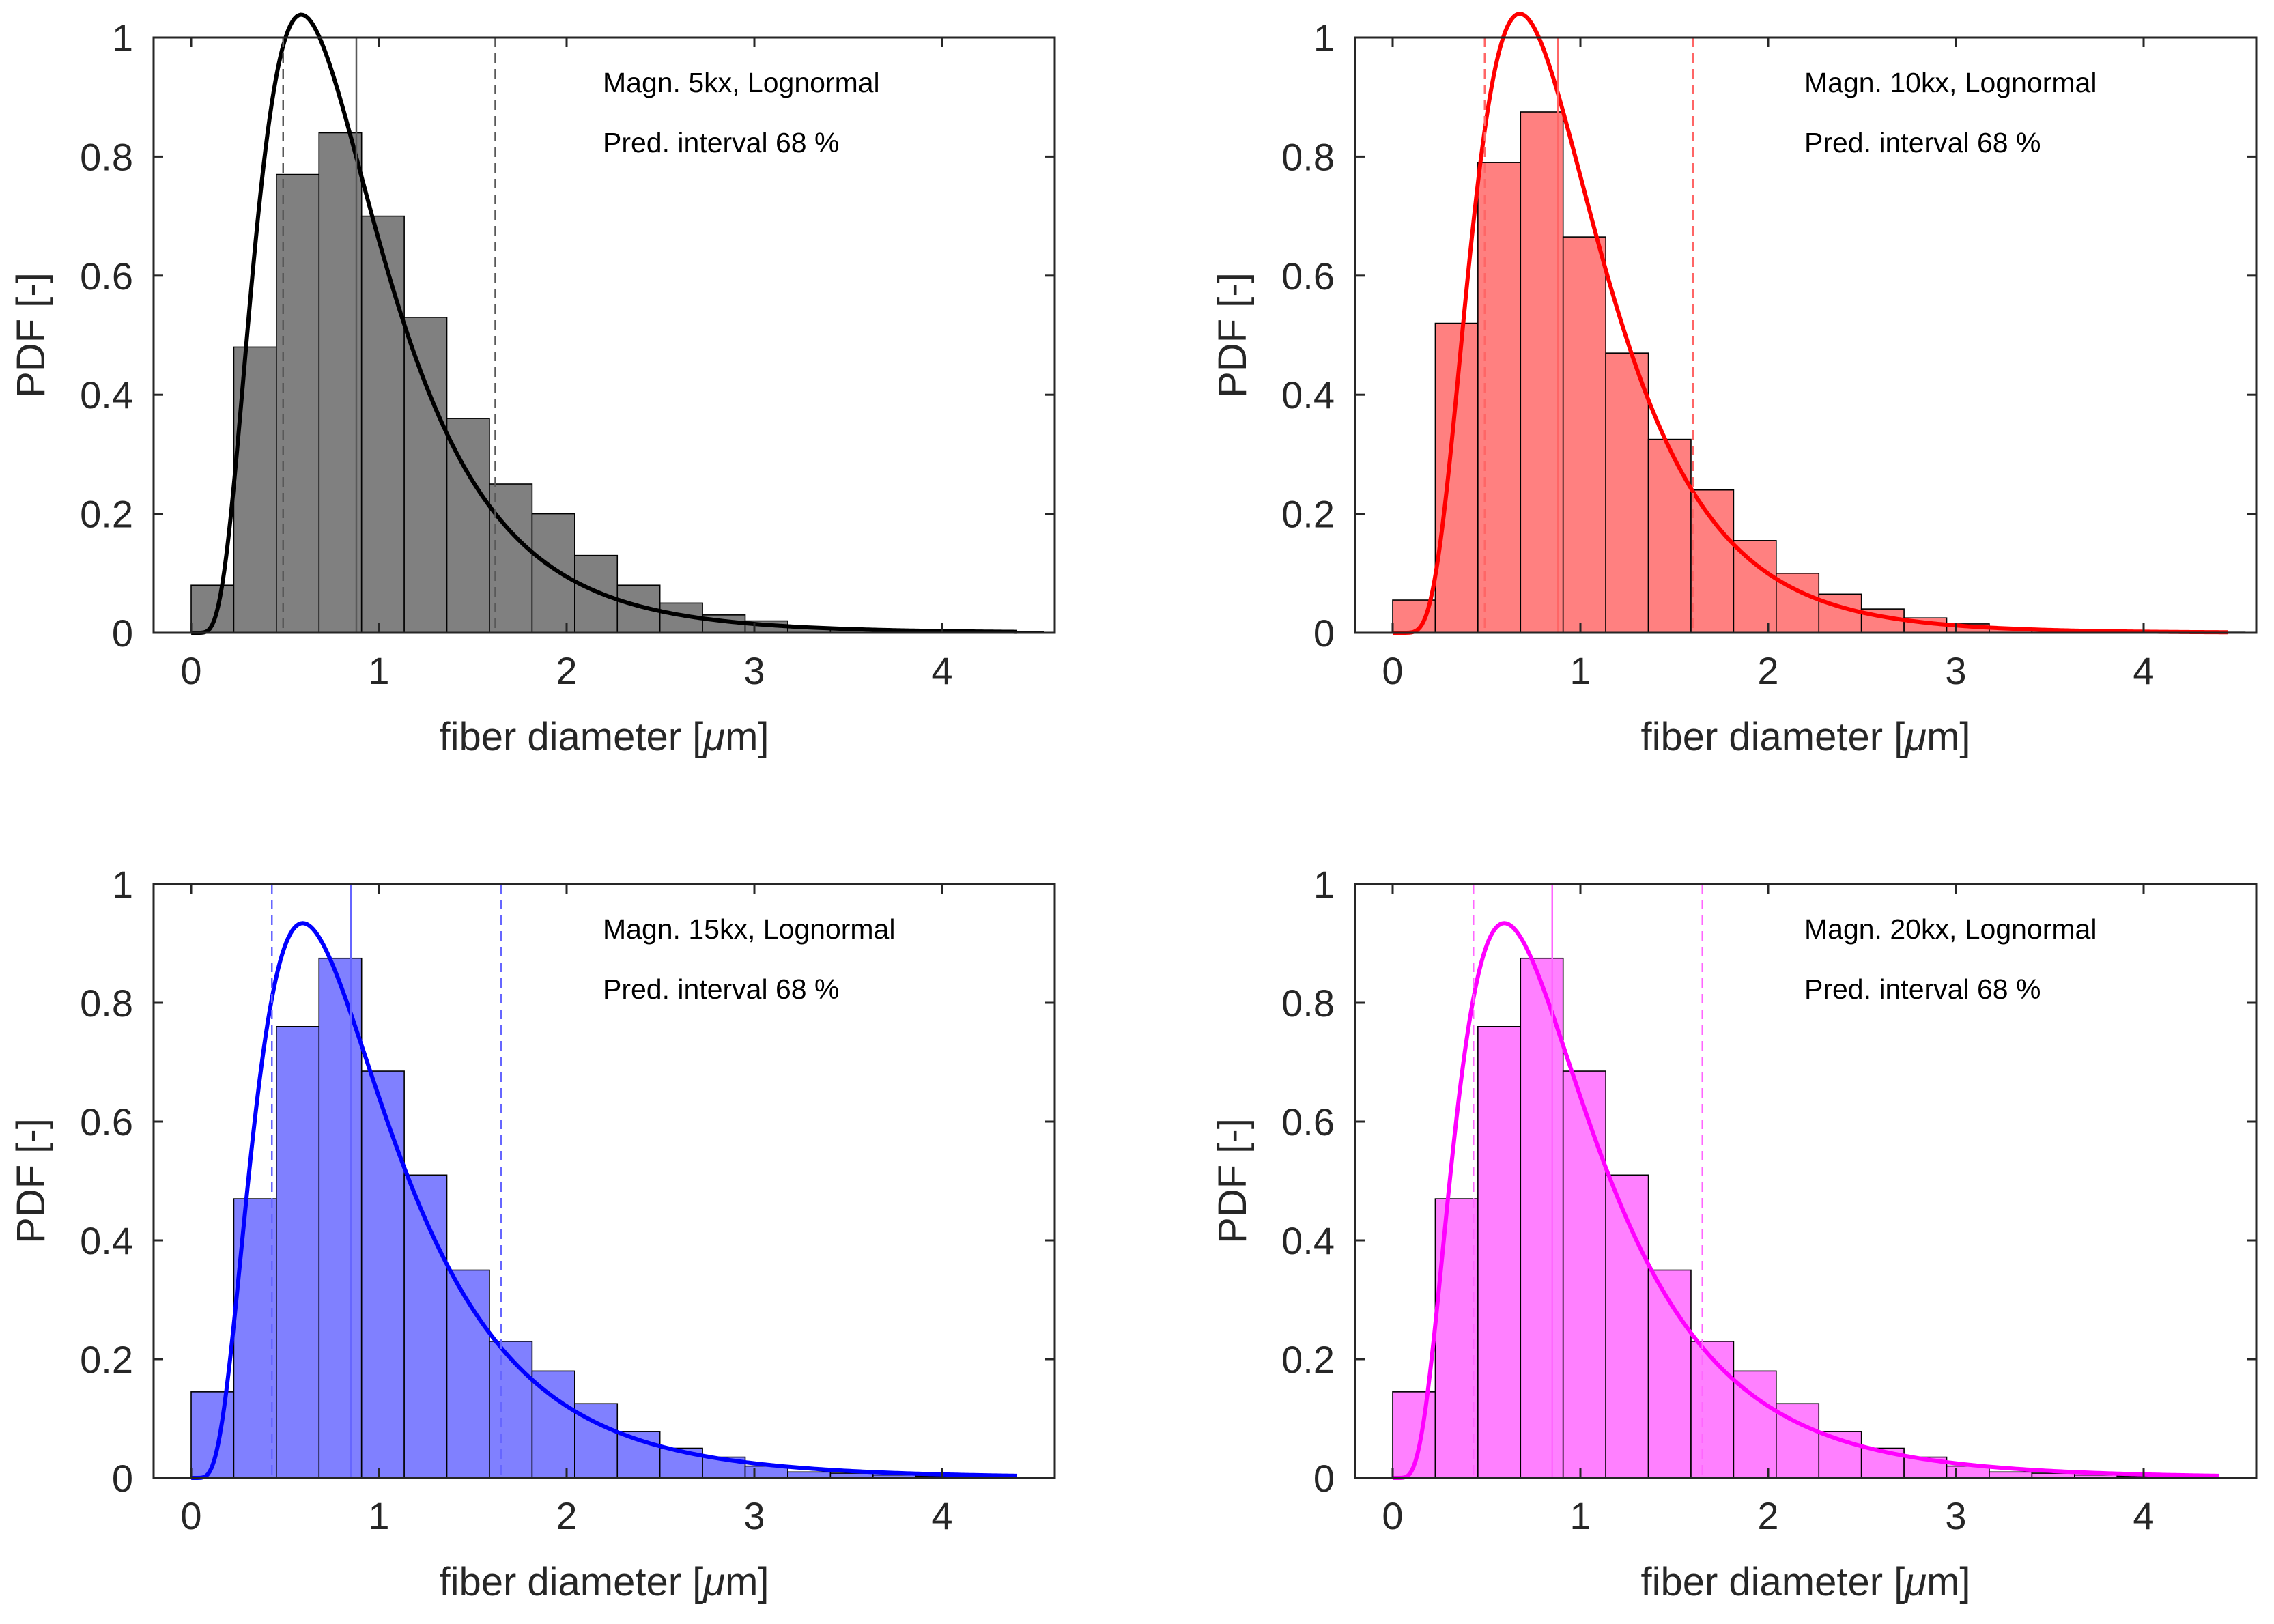  What do you see at coordinates (749, 929) in the screenshot?
I see `annotation-text: Magn. 15kx, Lognormal` at bounding box center [749, 929].